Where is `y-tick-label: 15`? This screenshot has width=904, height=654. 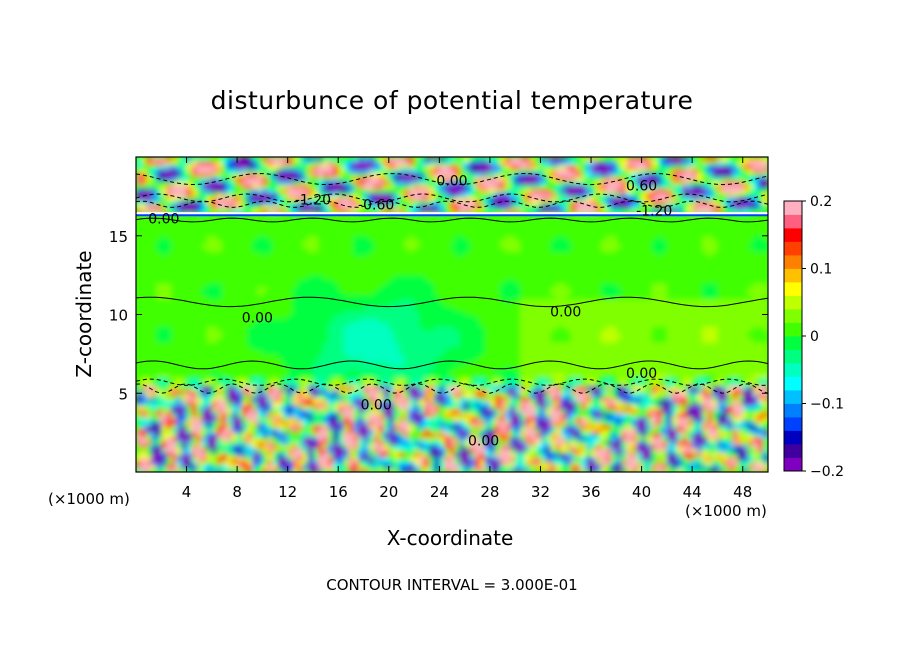 y-tick-label: 15 is located at coordinates (118, 237).